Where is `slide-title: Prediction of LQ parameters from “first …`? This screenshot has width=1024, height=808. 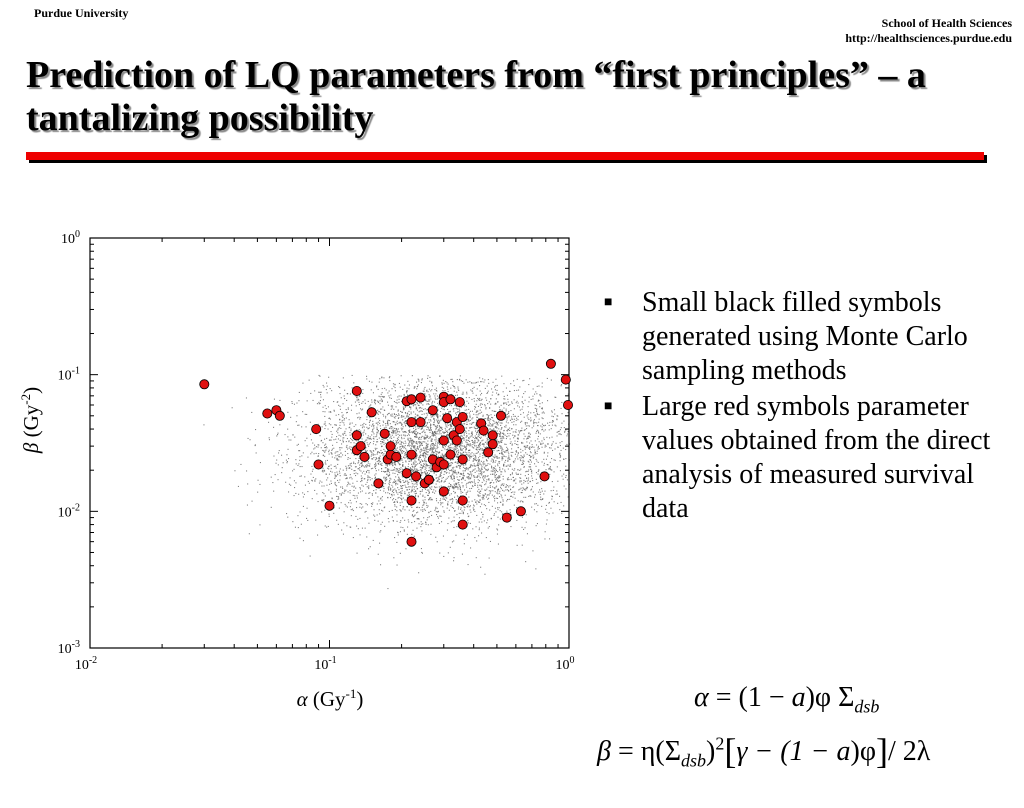 slide-title: Prediction of LQ parameters from “first … is located at coordinates (476, 96).